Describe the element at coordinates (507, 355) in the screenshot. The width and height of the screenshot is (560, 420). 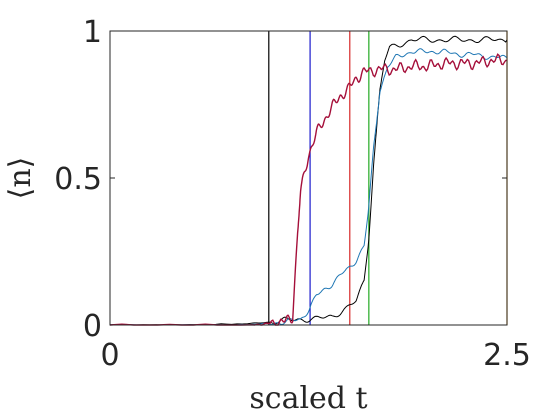
I see `x-tick-label: 2.5` at that location.